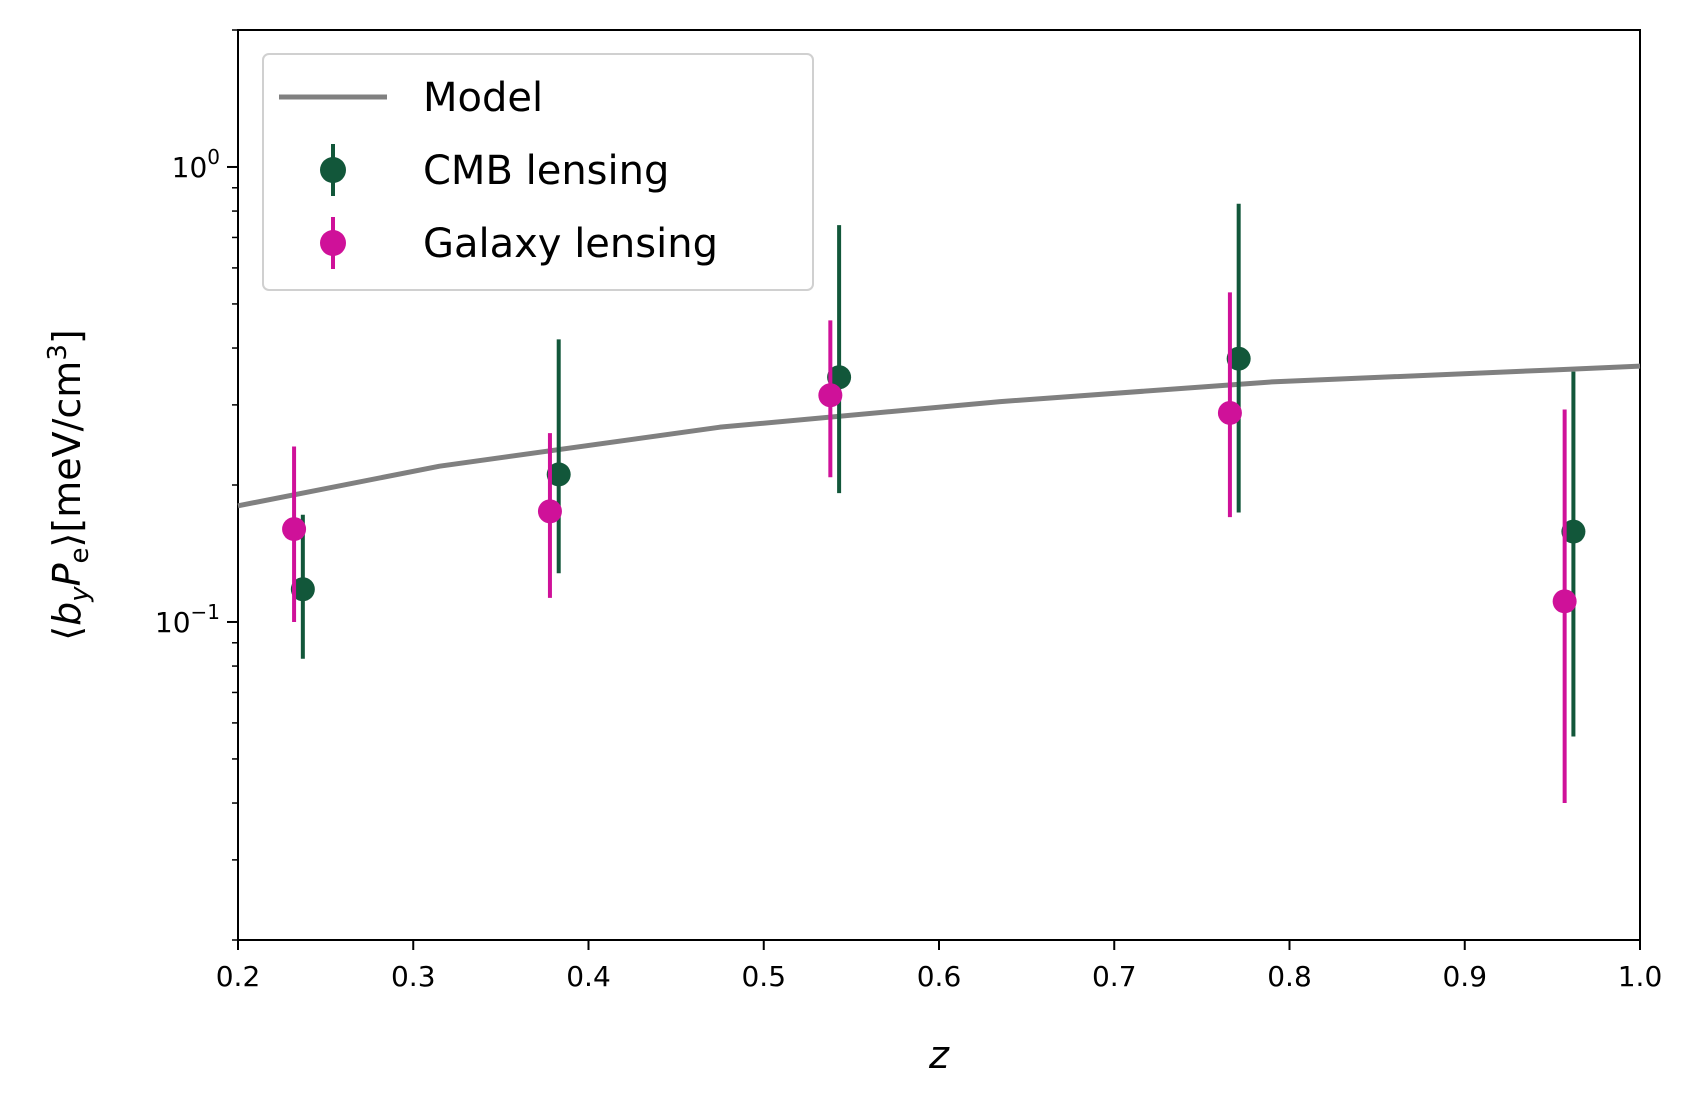 The width and height of the screenshot is (1693, 1101). Describe the element at coordinates (238, 976) in the screenshot. I see `x-tick-label: 0.2` at that location.